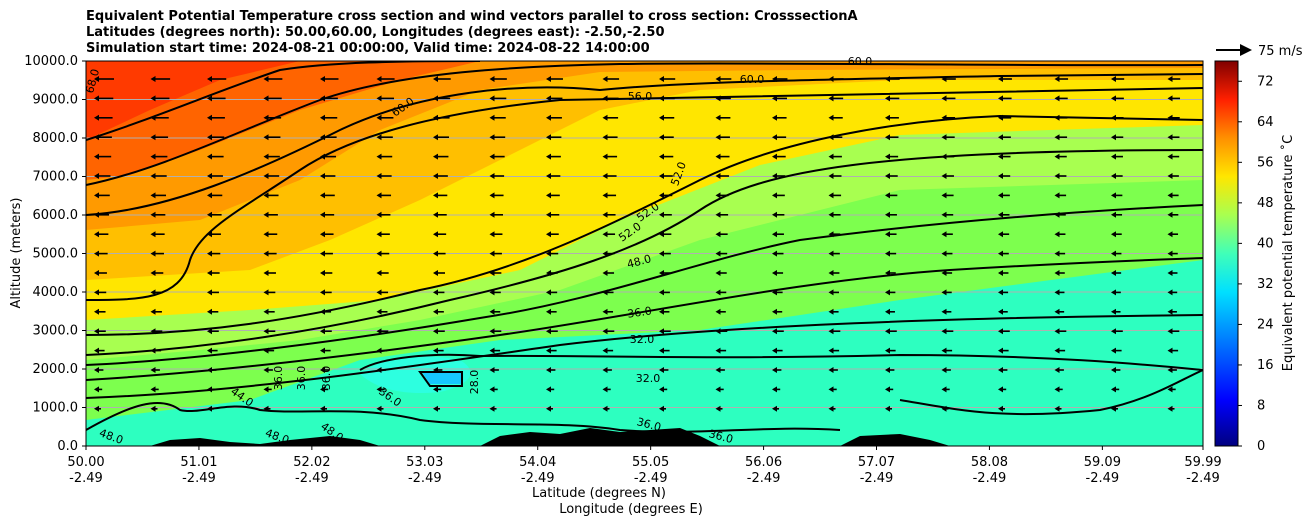 Image resolution: width=1308 pixels, height=526 pixels. What do you see at coordinates (86, 478) in the screenshot?
I see `x-tick-label-lon: -2.49` at bounding box center [86, 478].